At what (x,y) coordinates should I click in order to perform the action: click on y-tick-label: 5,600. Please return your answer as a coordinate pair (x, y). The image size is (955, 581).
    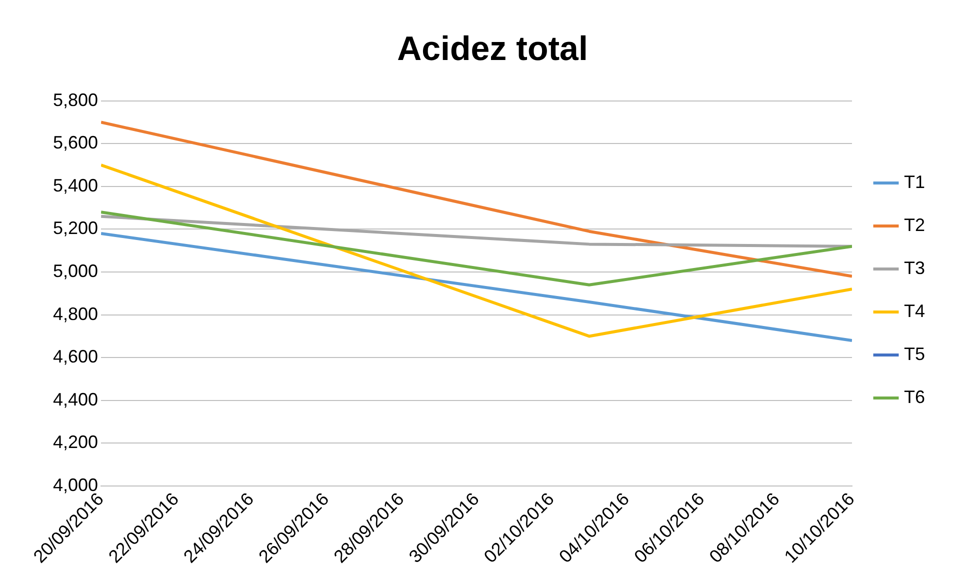
    Looking at the image, I should click on (75, 142).